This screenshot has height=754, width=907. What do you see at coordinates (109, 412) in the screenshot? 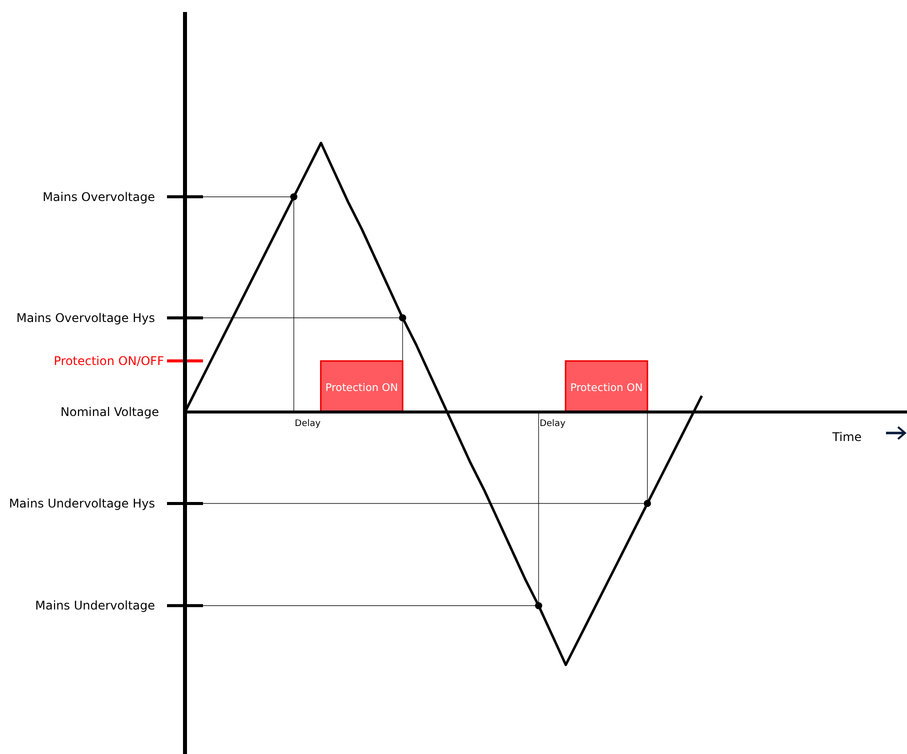
I see `ref-line-label: Nominal Voltage` at bounding box center [109, 412].